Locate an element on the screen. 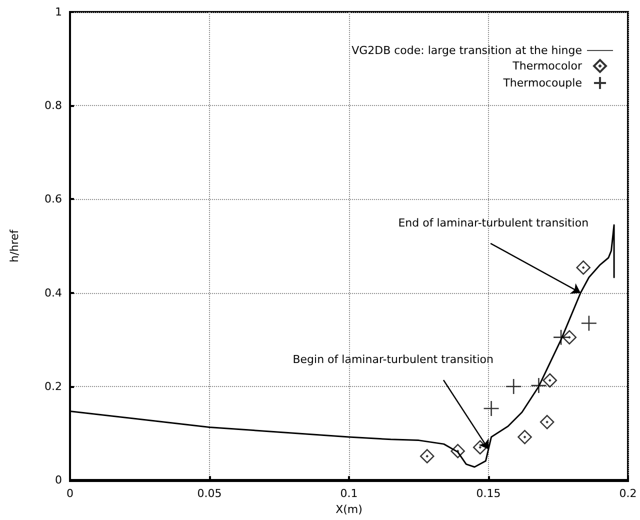 Image resolution: width=640 pixels, height=520 pixels. y-tick-label: 0.8 is located at coordinates (53, 105).